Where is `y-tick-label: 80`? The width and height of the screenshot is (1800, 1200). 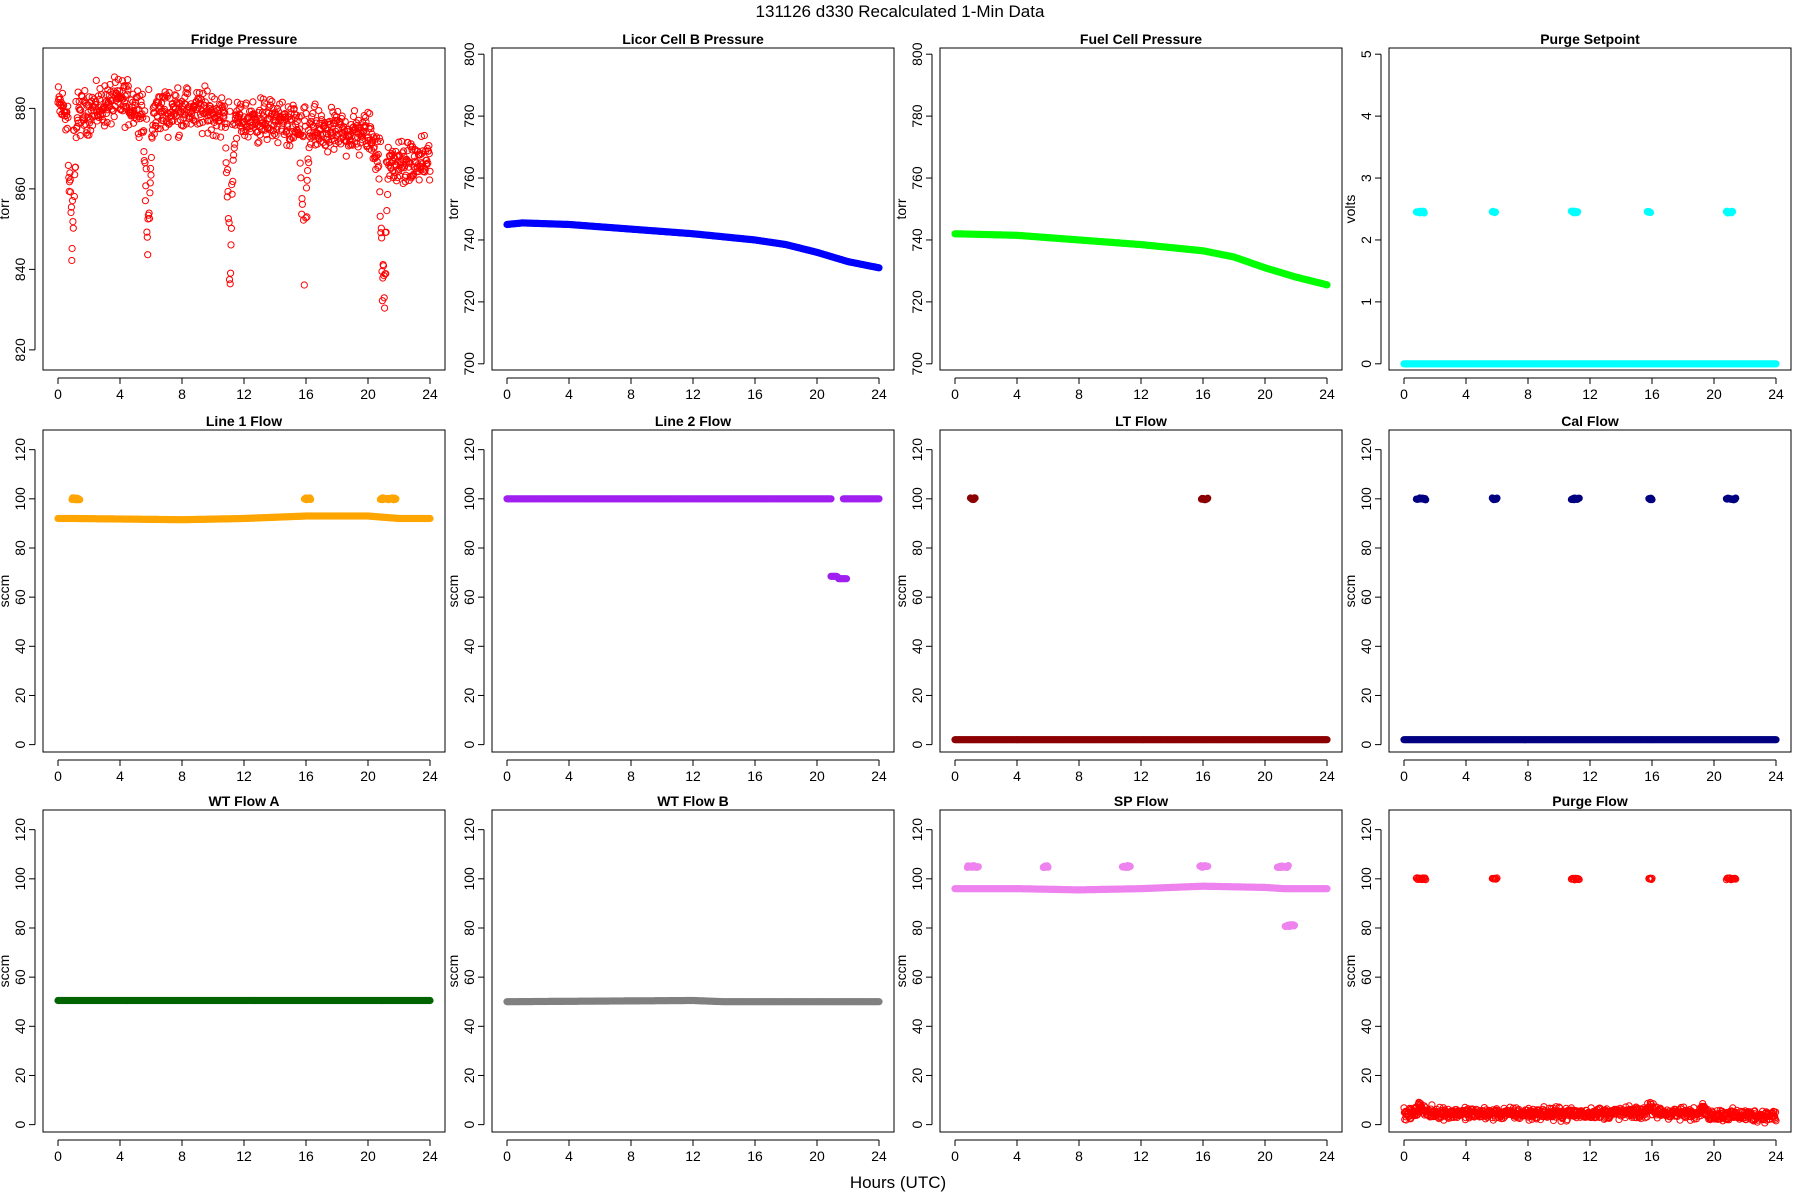
y-tick-label: 80 is located at coordinates (20, 928).